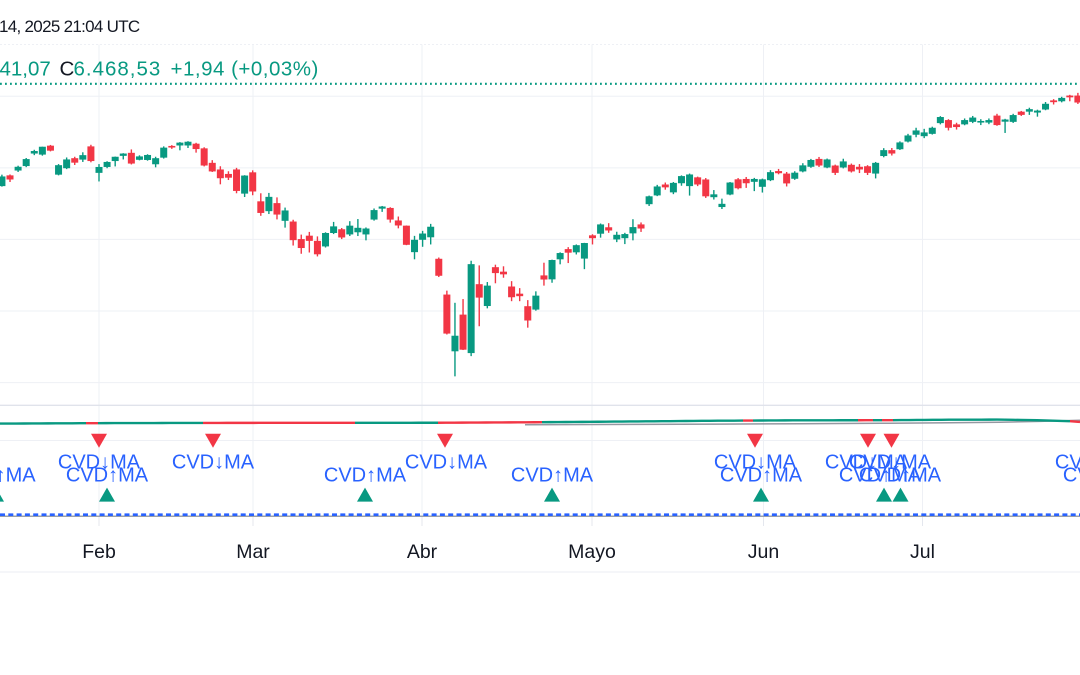 The height and width of the screenshot is (675, 1080). Describe the element at coordinates (67, 69) in the screenshot. I see `svg-text: C` at that location.